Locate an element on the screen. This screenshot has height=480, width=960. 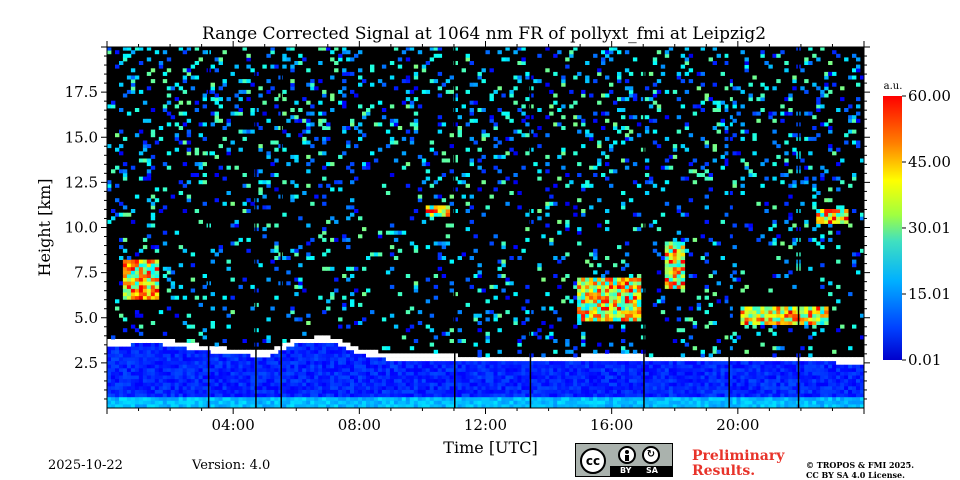
share-alike-icon: ↻ is located at coordinates (651, 455).